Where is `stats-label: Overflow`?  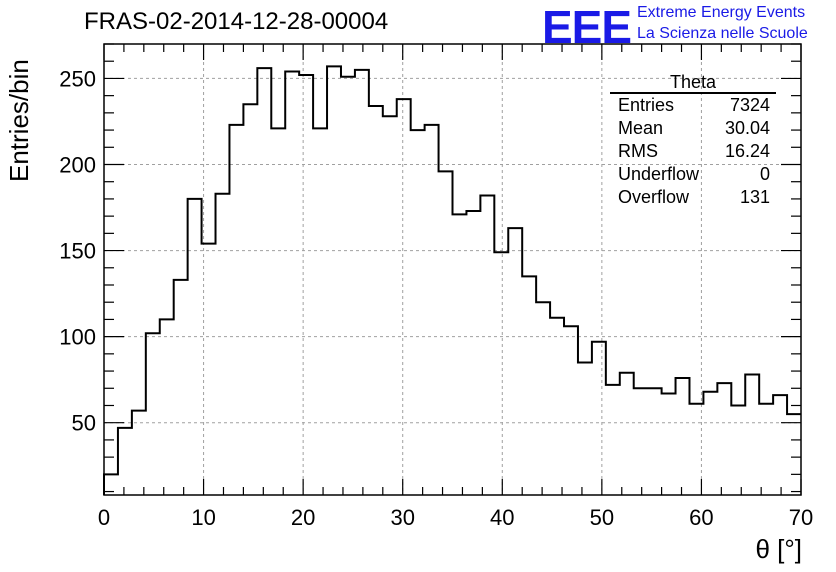
stats-label: Overflow is located at coordinates (654, 197).